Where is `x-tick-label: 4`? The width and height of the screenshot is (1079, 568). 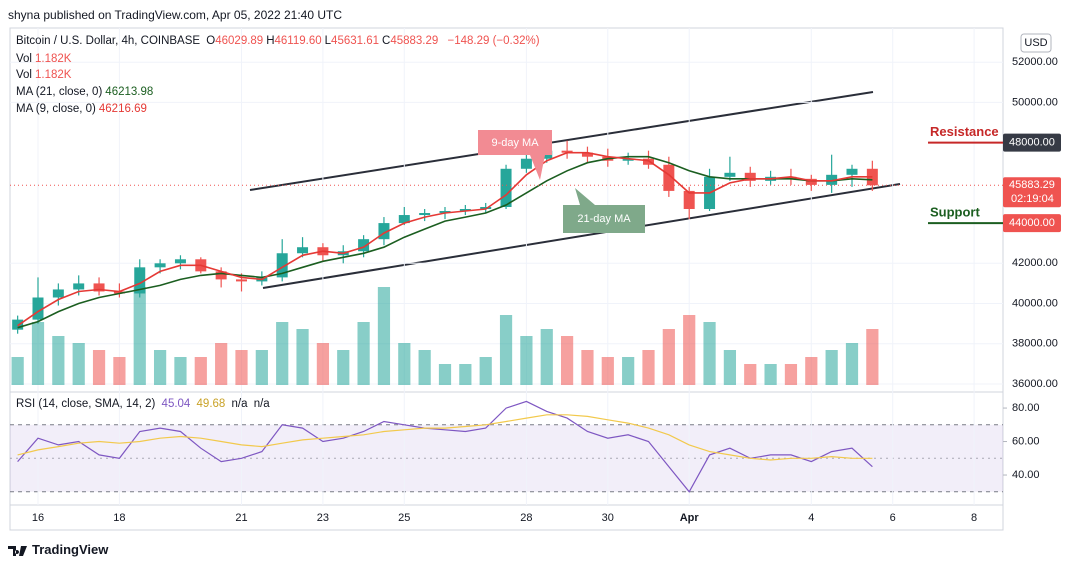 x-tick-label: 4 is located at coordinates (811, 518).